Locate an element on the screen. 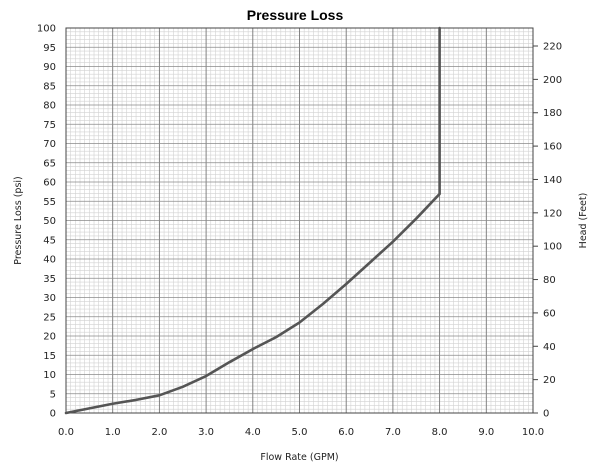 The height and width of the screenshot is (467, 601). y2-tick-label: 200 is located at coordinates (552, 80).